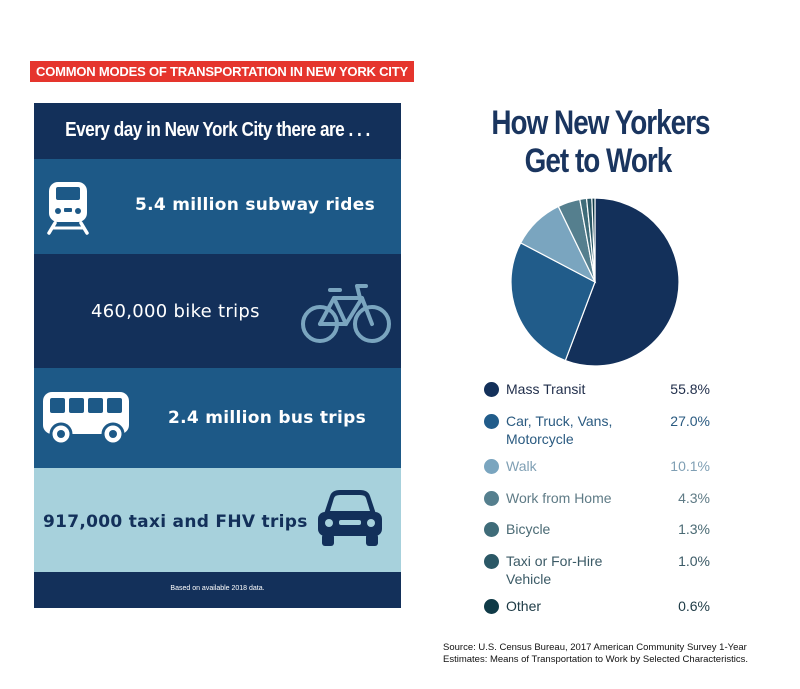  What do you see at coordinates (690, 389) in the screenshot?
I see `legend-value: 55.8%` at bounding box center [690, 389].